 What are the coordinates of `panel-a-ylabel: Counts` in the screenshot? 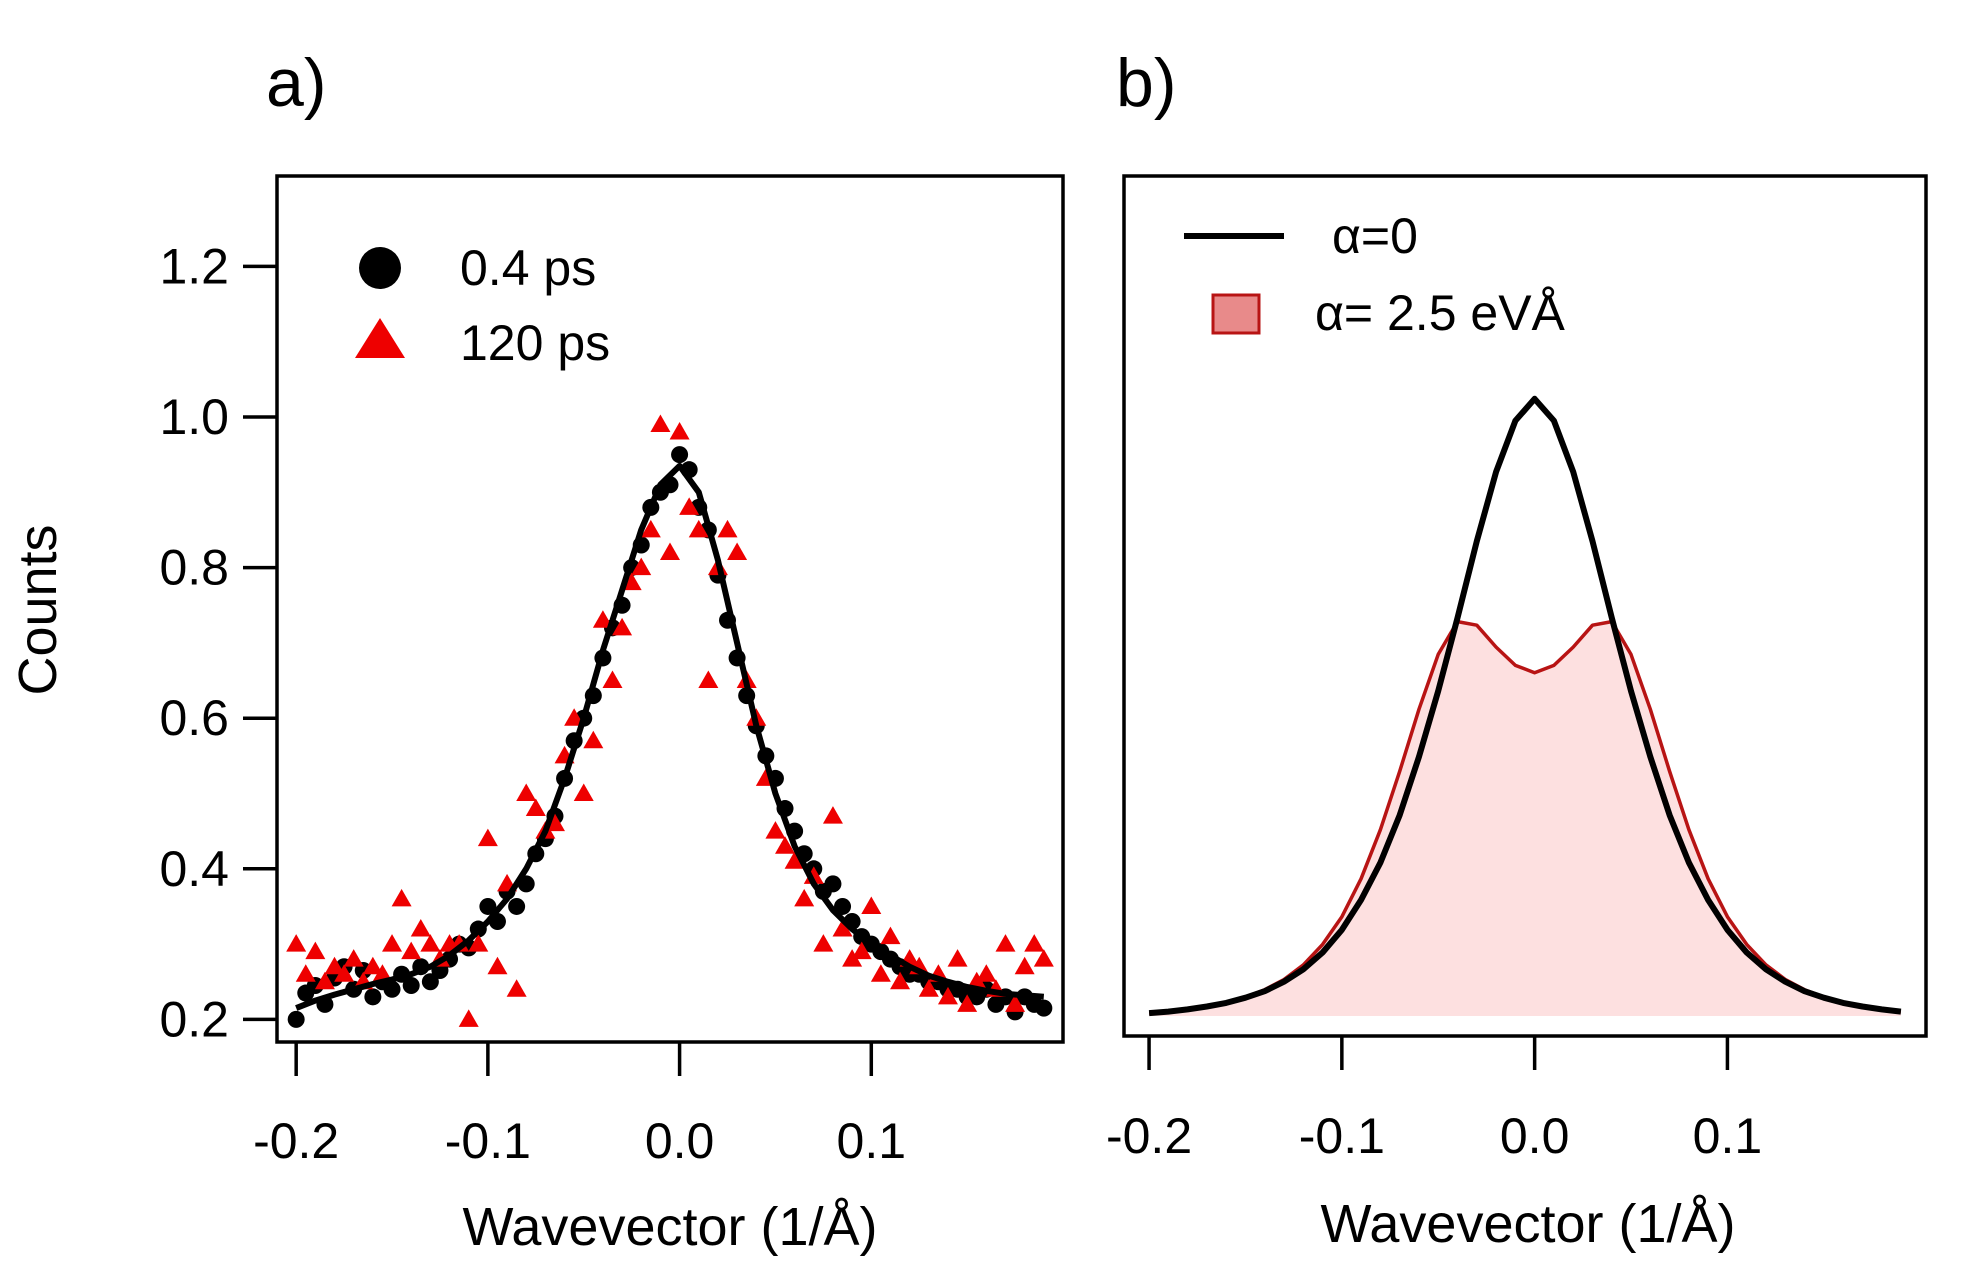 It's located at (38, 609).